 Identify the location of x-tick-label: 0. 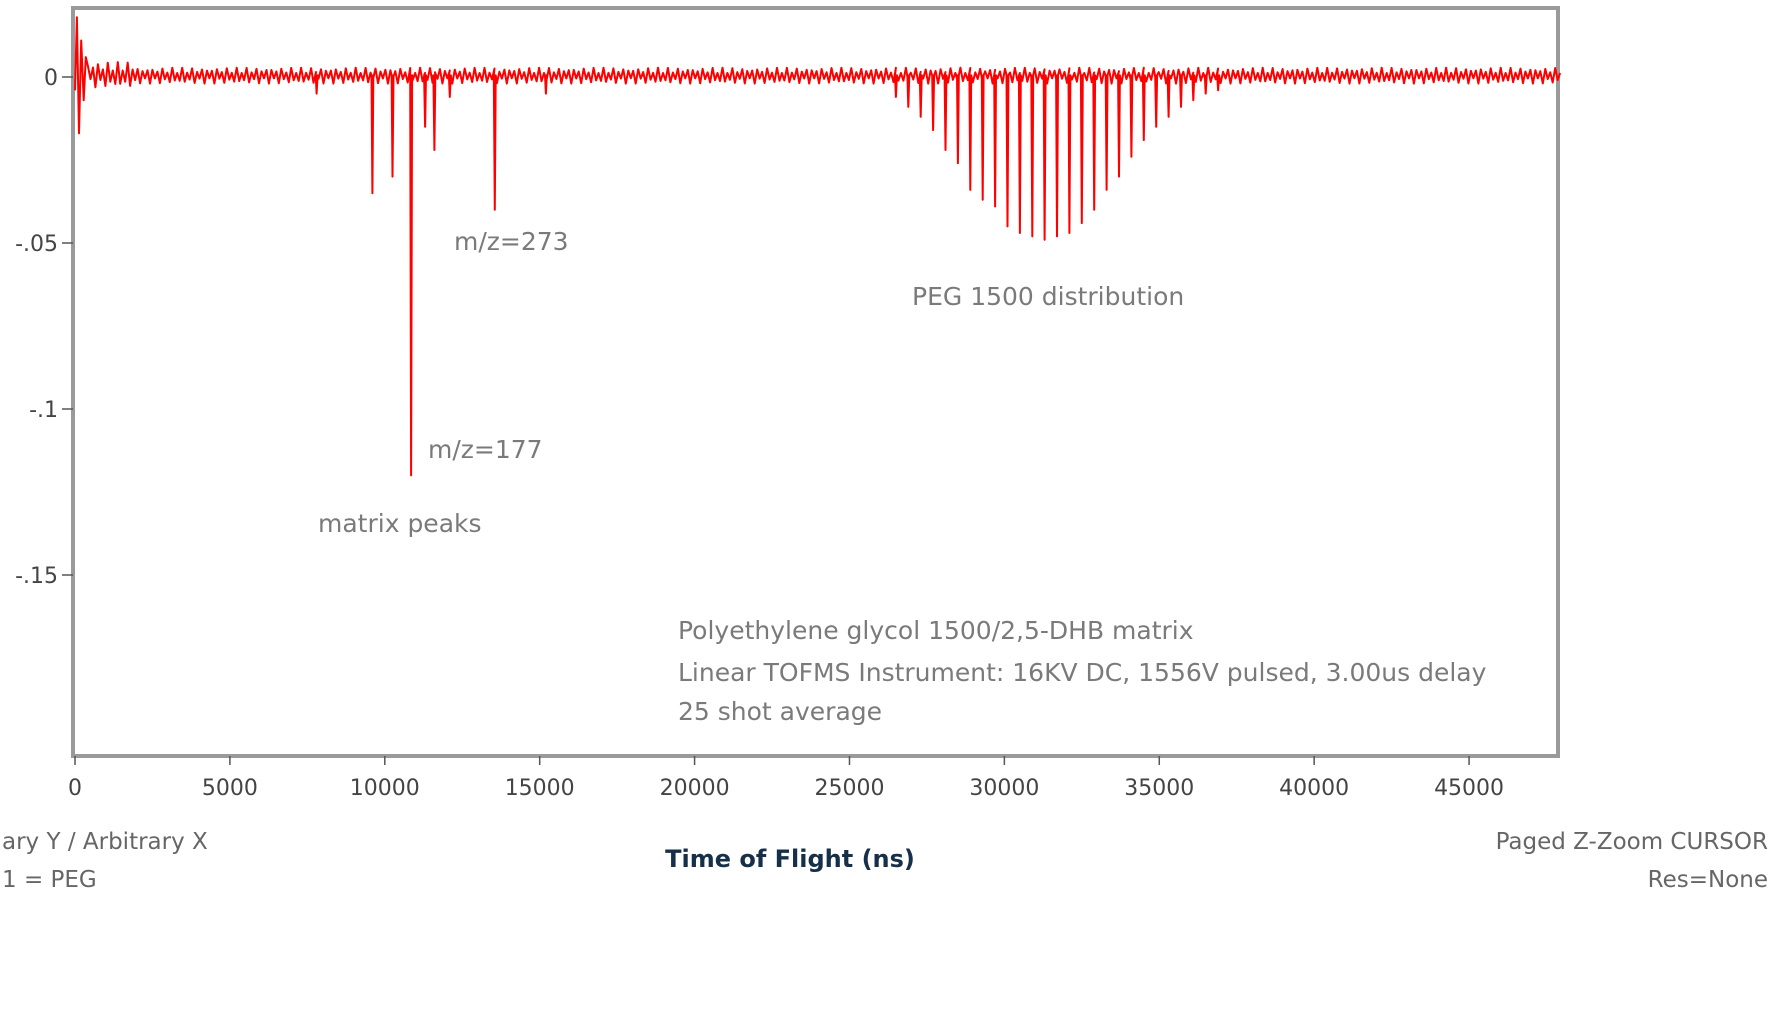
(75, 788).